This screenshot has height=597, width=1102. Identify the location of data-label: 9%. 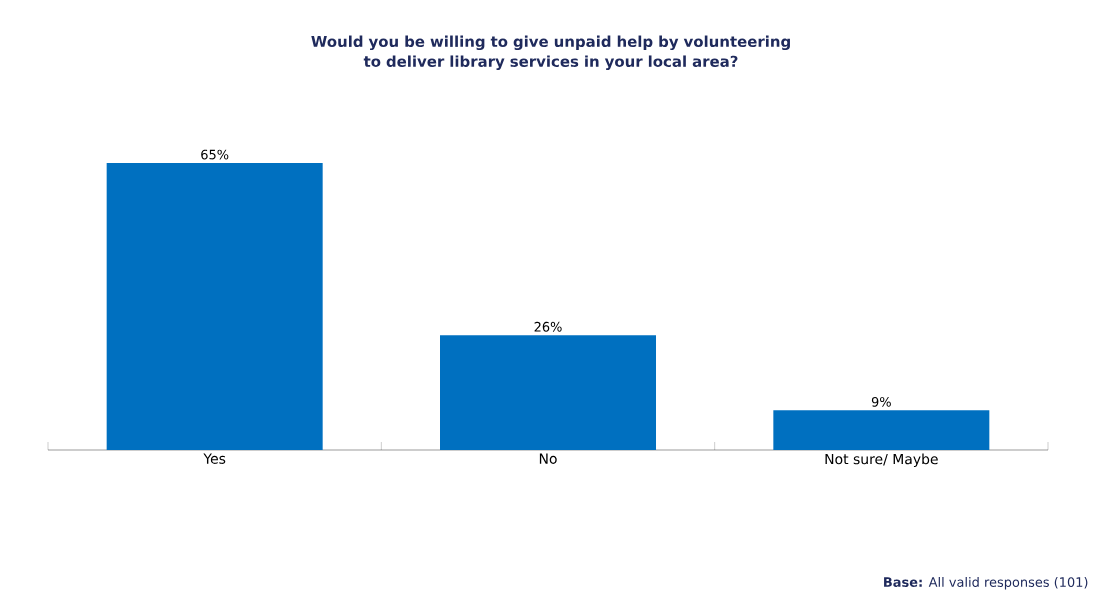
(881, 401).